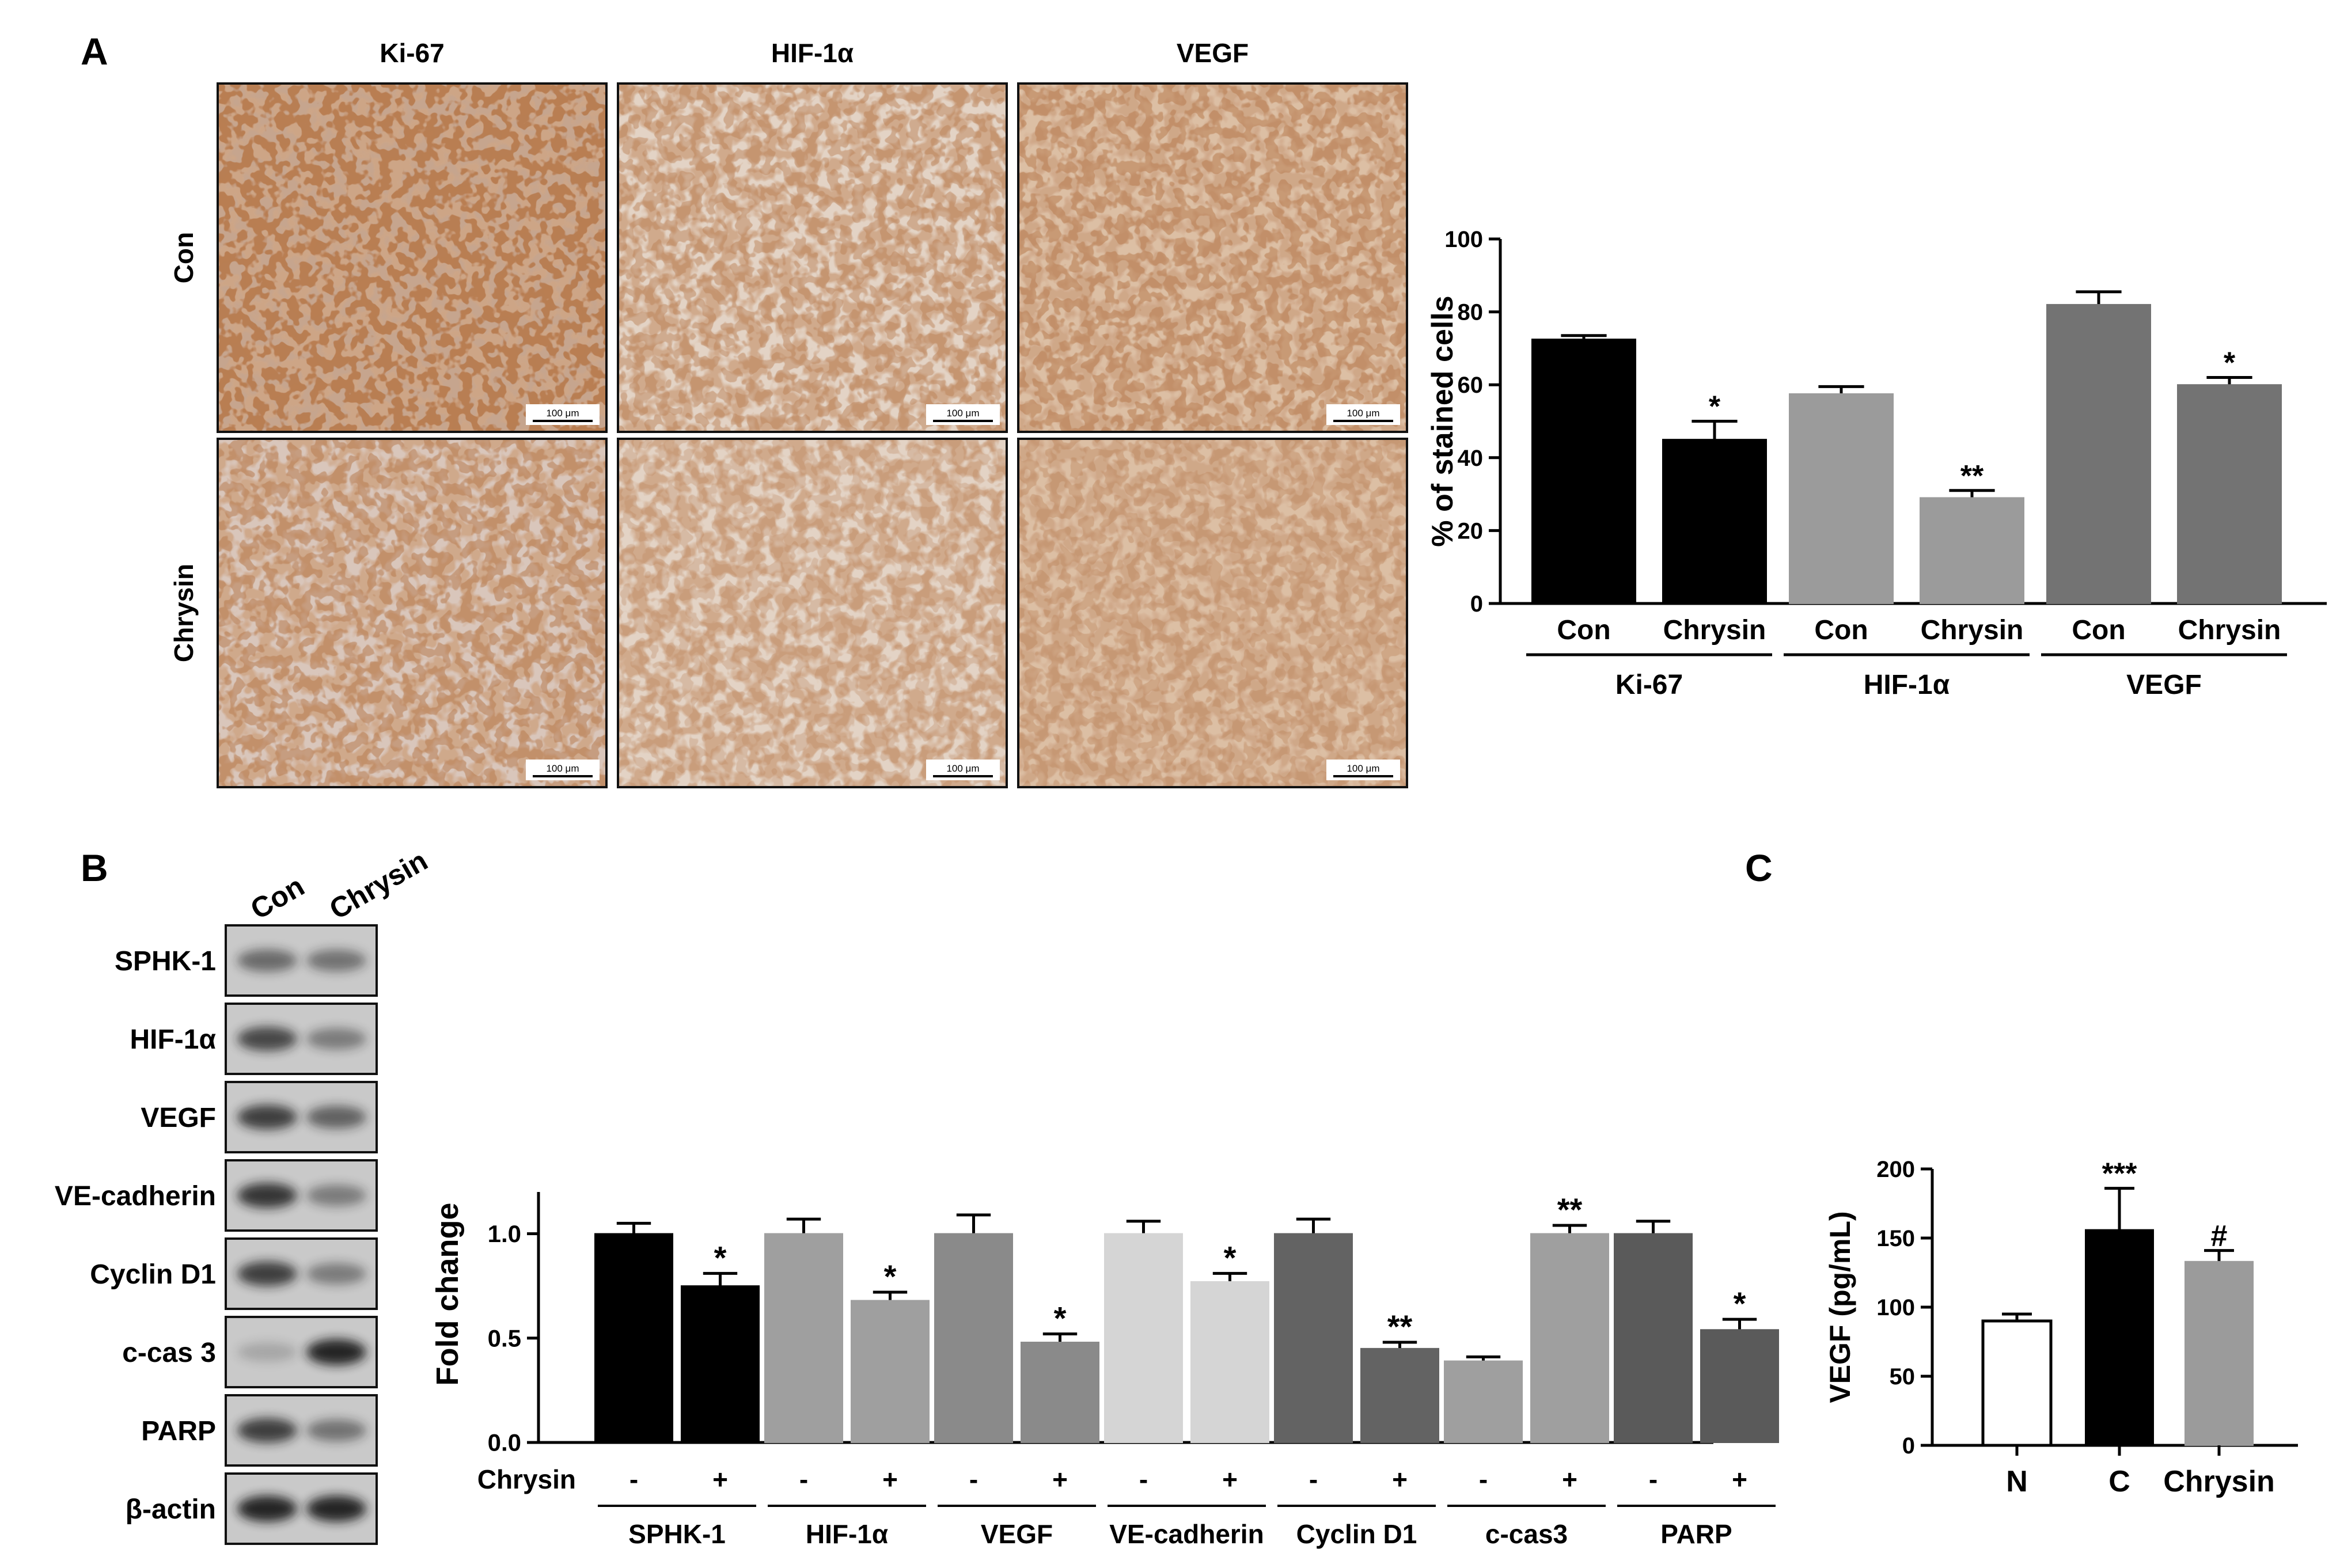 The height and width of the screenshot is (1568, 2340). What do you see at coordinates (184, 613) in the screenshot?
I see `row-label-chrysin: Chrysin` at bounding box center [184, 613].